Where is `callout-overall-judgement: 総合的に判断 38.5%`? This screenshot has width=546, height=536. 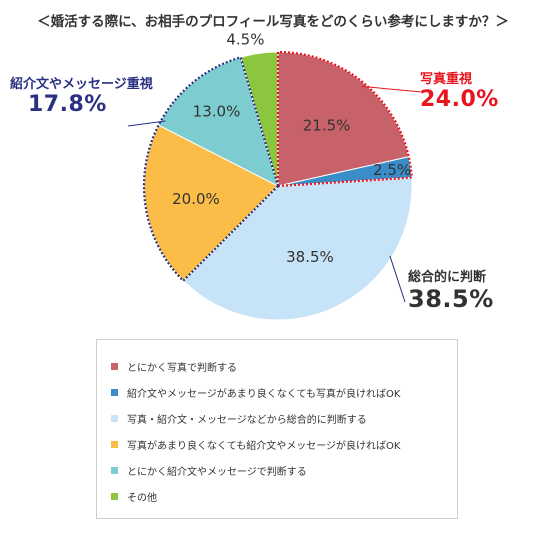 callout-overall-judgement: 総合的に判断 38.5% is located at coordinates (451, 289).